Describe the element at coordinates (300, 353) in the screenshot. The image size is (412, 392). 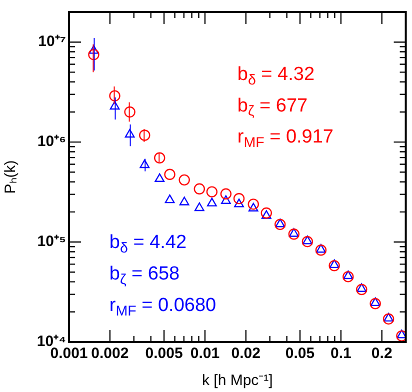
I see `x-tick-label: 0.05` at that location.